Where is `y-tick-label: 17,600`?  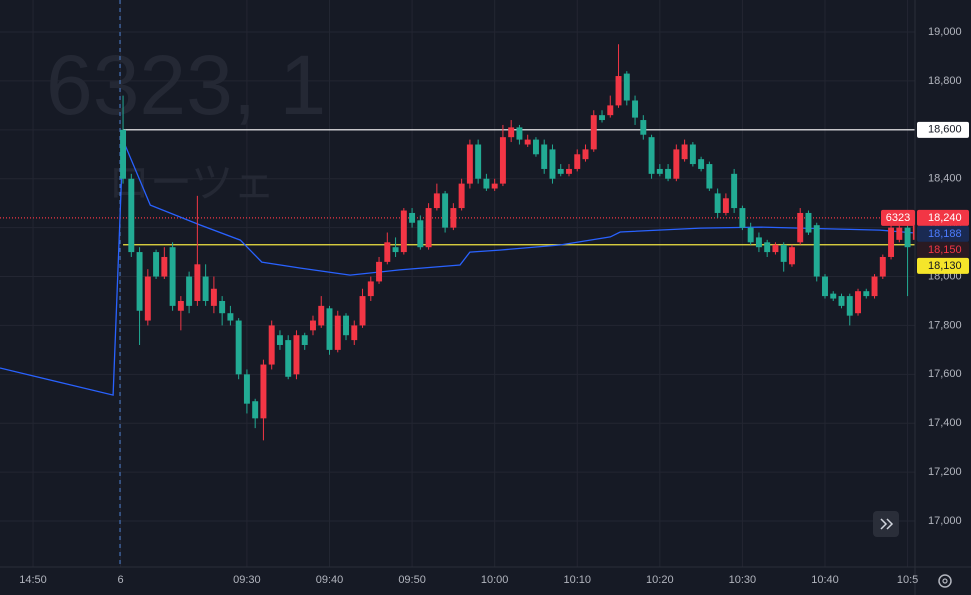
y-tick-label: 17,600 is located at coordinates (945, 374).